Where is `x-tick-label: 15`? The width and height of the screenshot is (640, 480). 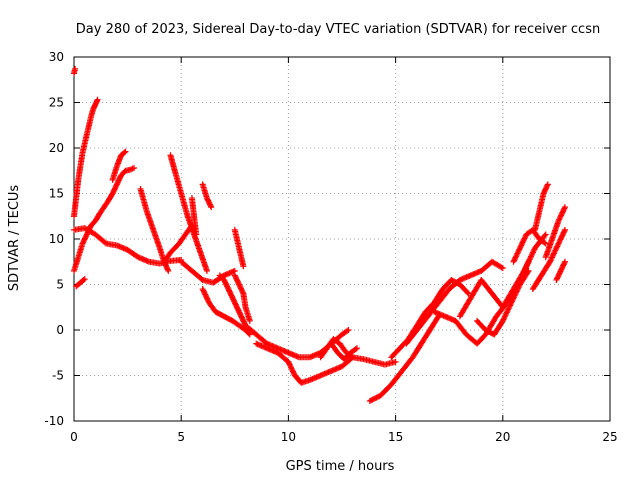 x-tick-label: 15 is located at coordinates (395, 437).